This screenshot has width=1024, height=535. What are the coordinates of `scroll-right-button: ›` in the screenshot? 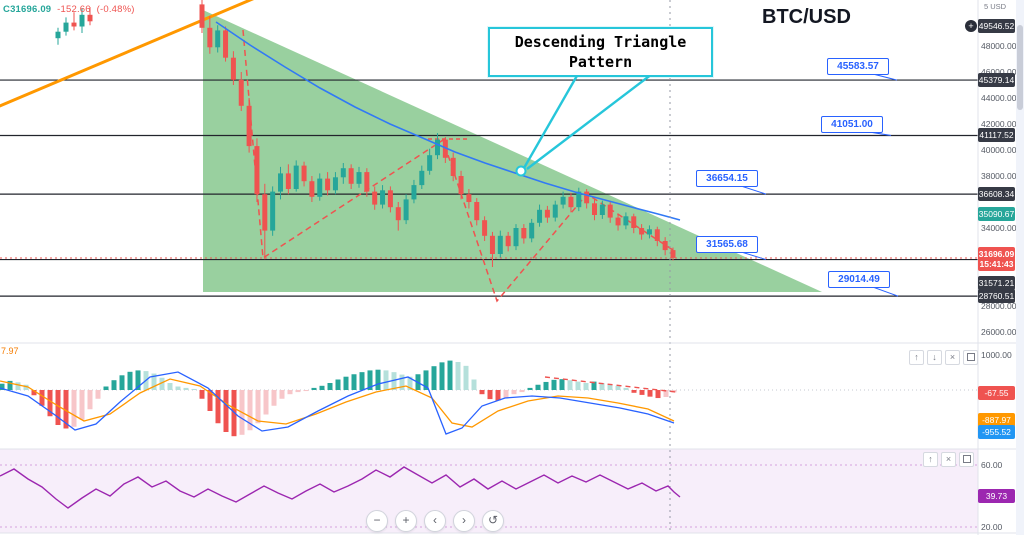 It's located at (464, 521).